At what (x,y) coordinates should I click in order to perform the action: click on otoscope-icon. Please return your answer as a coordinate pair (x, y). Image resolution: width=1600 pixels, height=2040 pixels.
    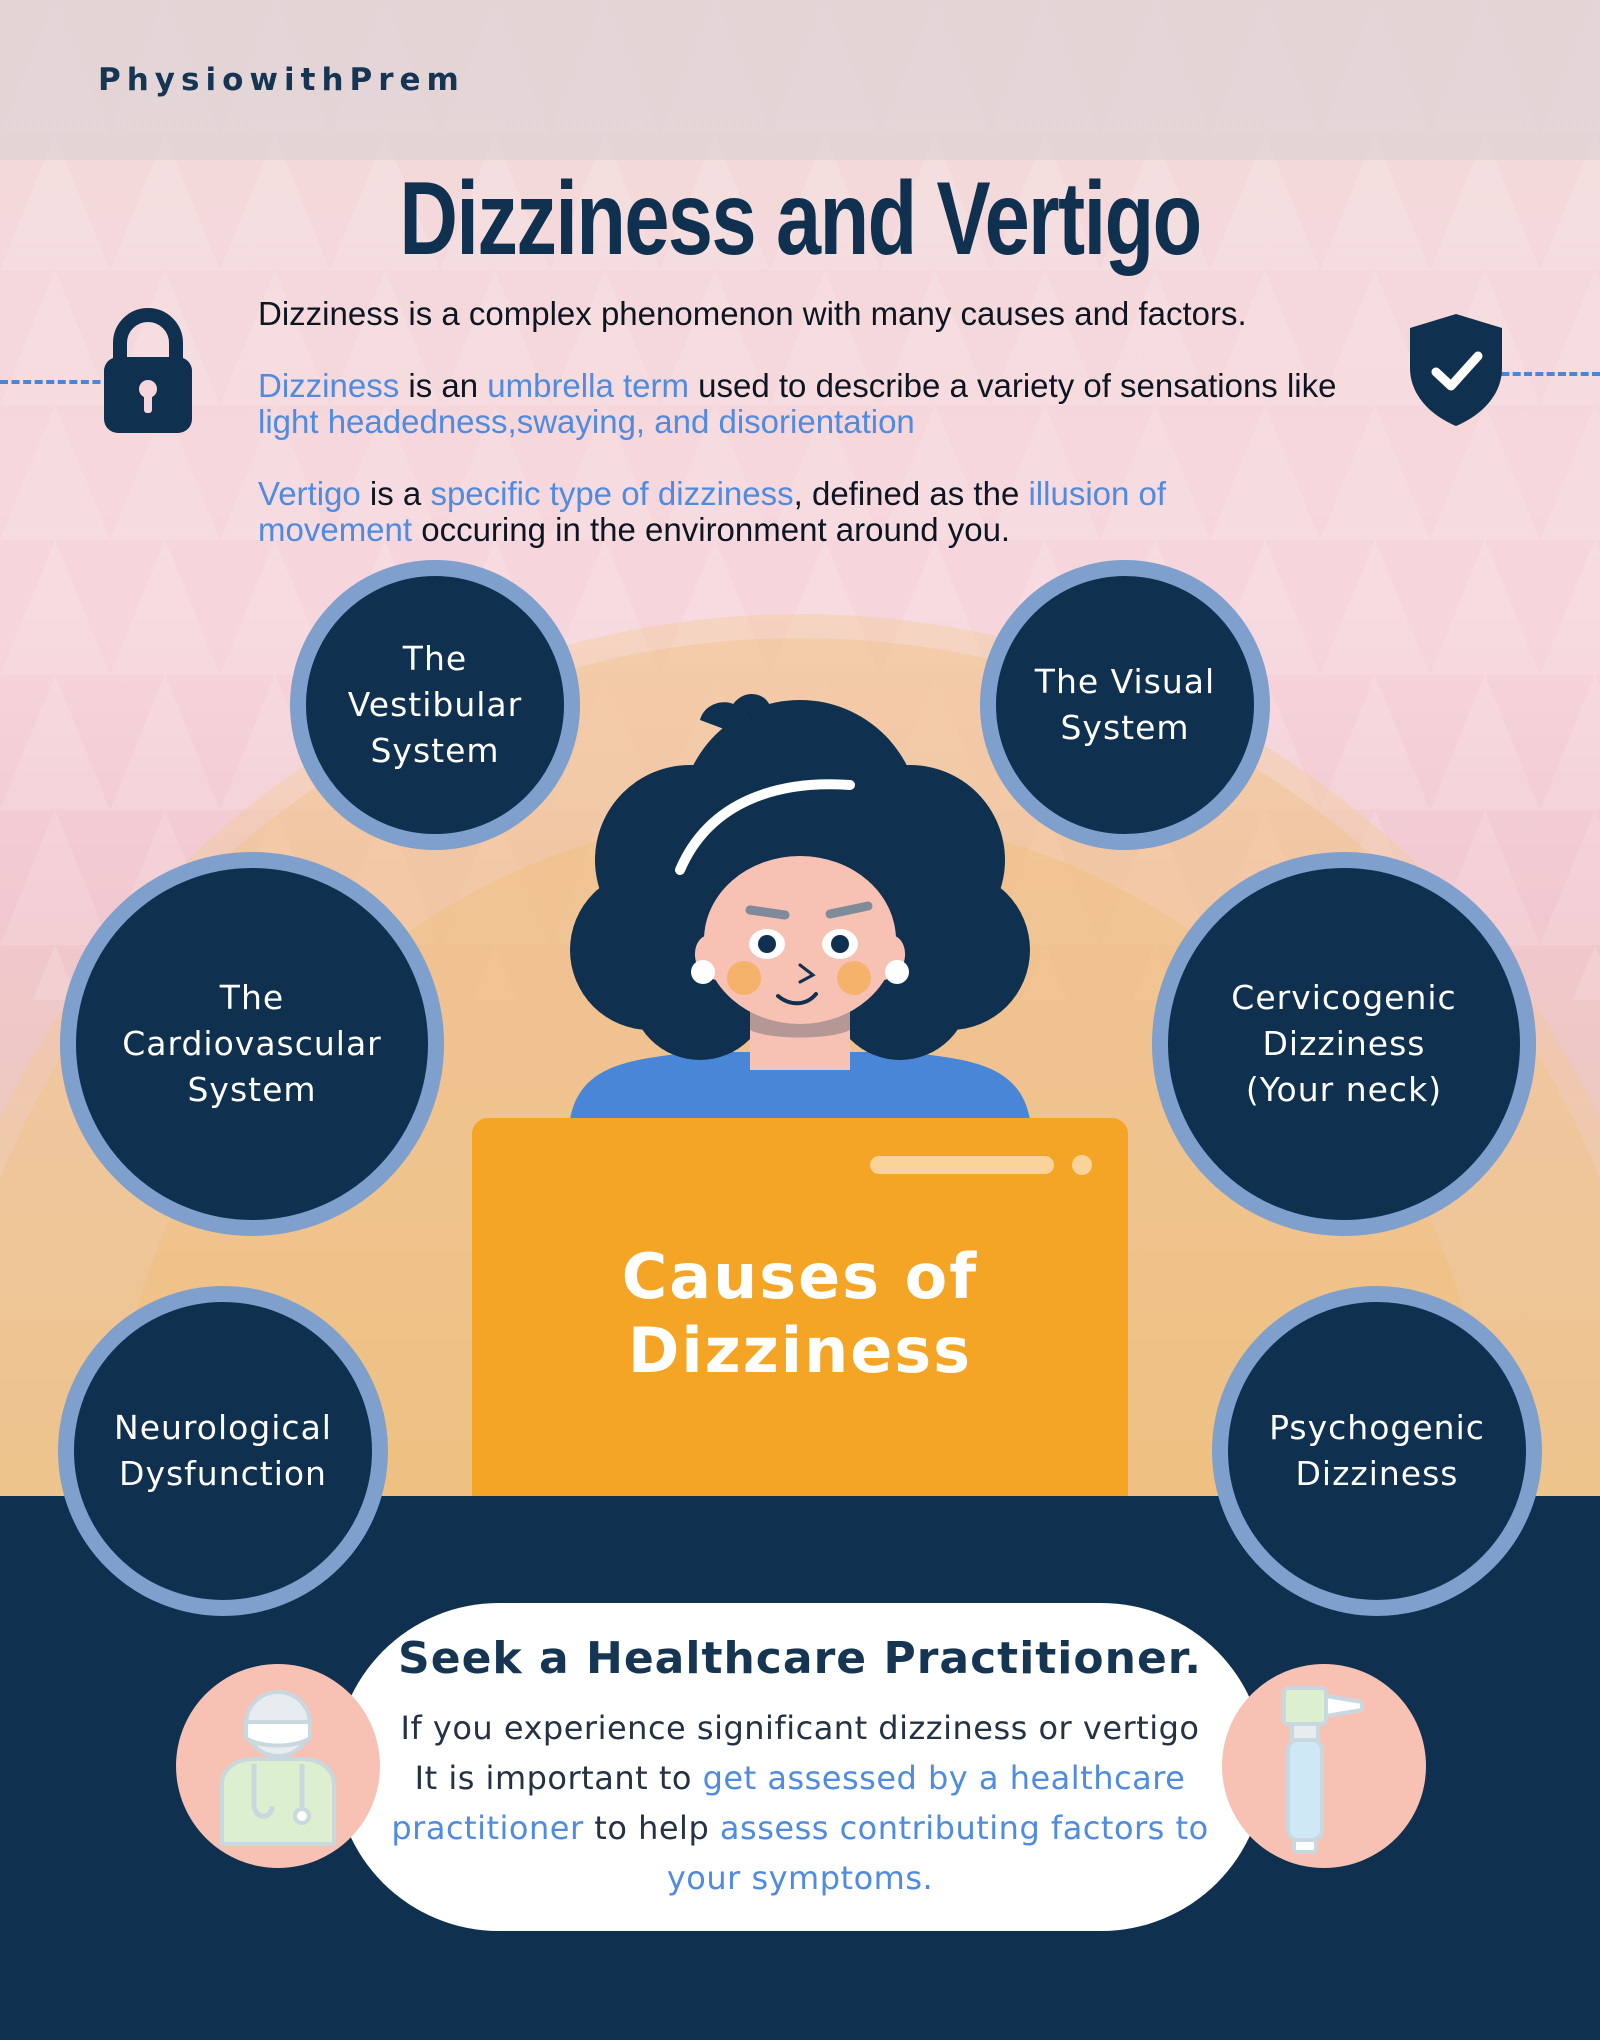
    Looking at the image, I should click on (1323, 1770).